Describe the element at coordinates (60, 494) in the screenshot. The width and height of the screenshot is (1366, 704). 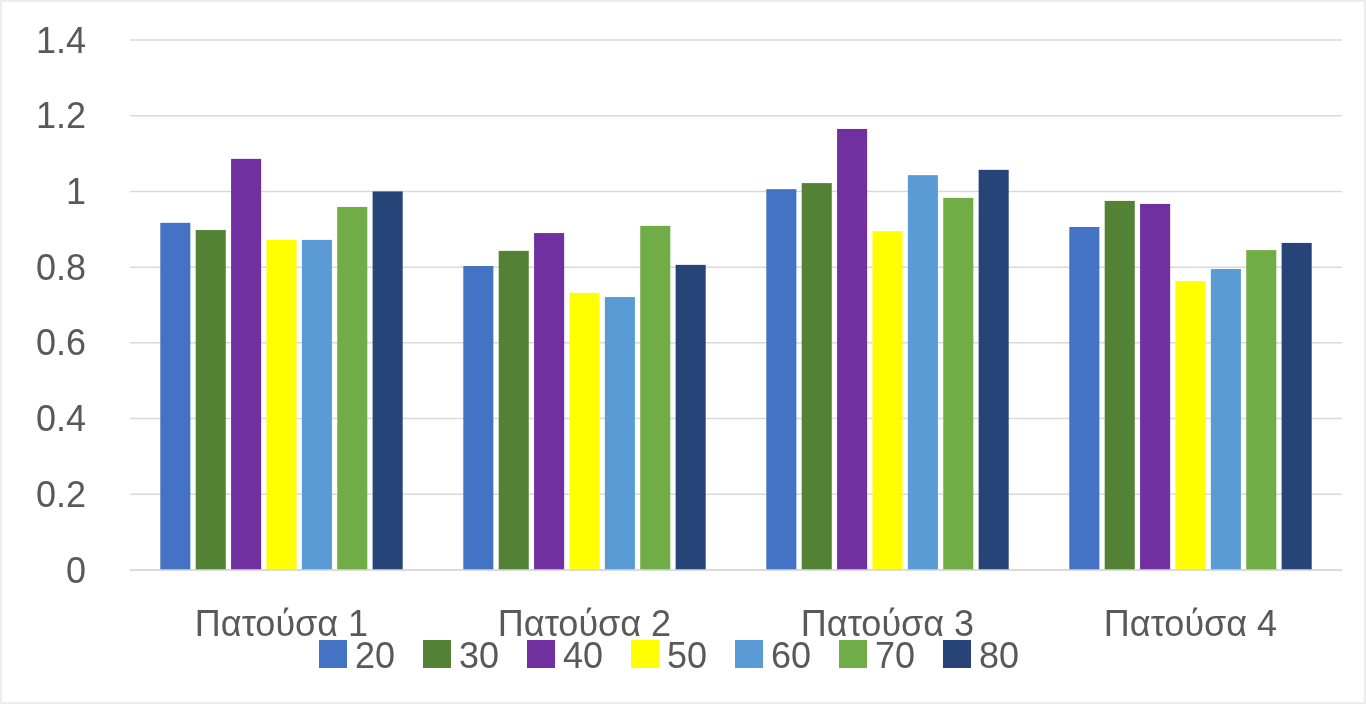
I see `y-tick-label: 0.2` at that location.